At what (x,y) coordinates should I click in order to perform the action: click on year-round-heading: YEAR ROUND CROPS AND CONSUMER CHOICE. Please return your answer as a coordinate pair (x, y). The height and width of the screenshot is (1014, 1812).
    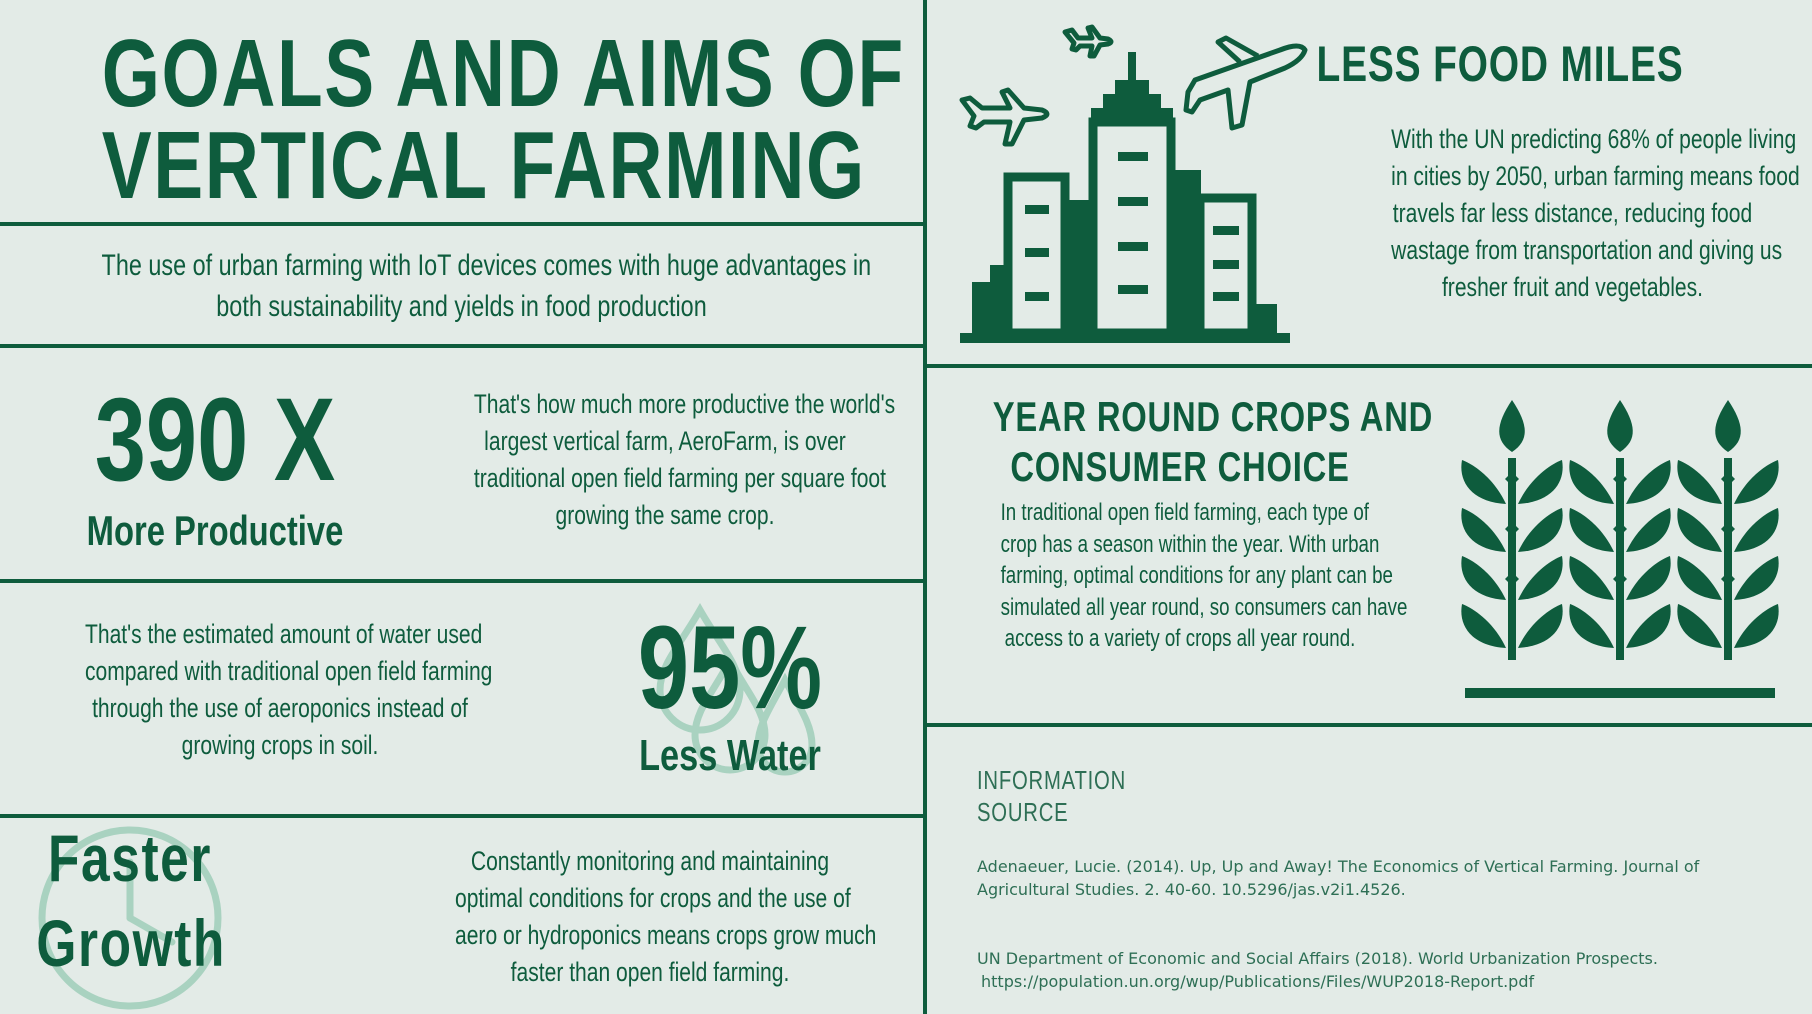
    Looking at the image, I should click on (1213, 441).